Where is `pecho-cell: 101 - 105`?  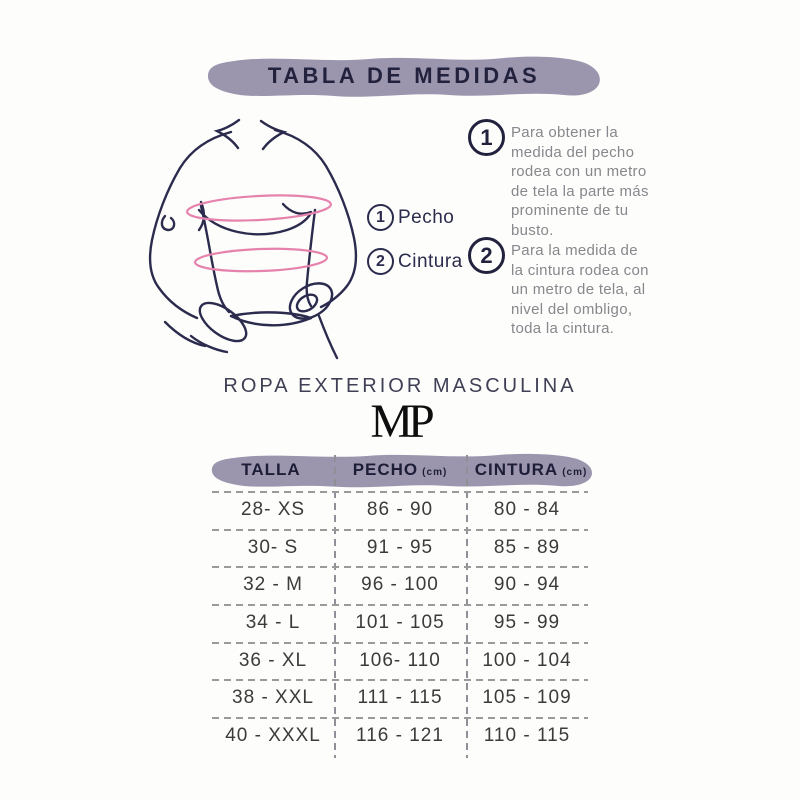
pecho-cell: 101 - 105 is located at coordinates (400, 622).